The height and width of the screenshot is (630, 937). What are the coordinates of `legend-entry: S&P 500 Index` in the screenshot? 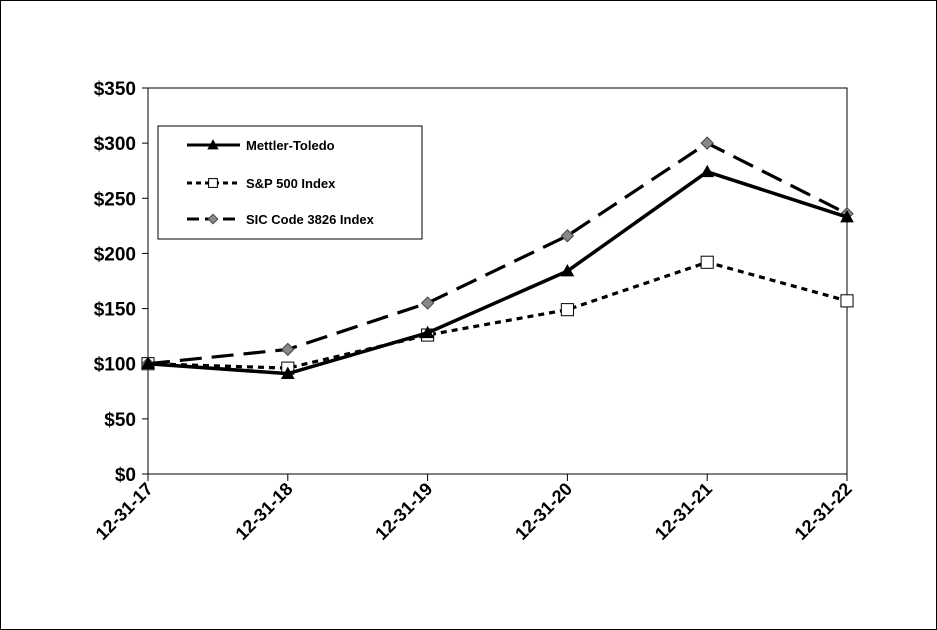 It's located at (261, 183).